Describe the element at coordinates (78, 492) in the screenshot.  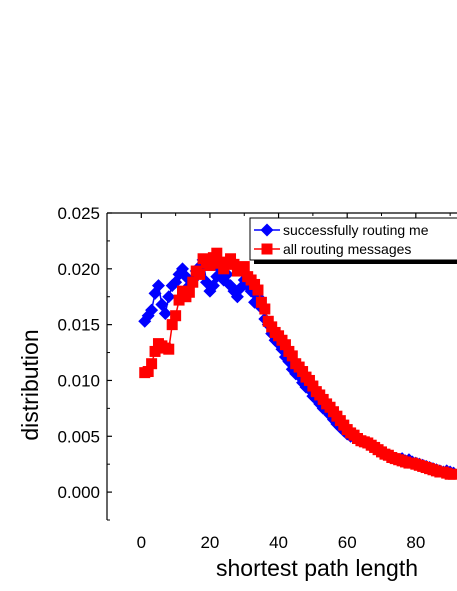
I see `y-tick-label: 0.000` at that location.